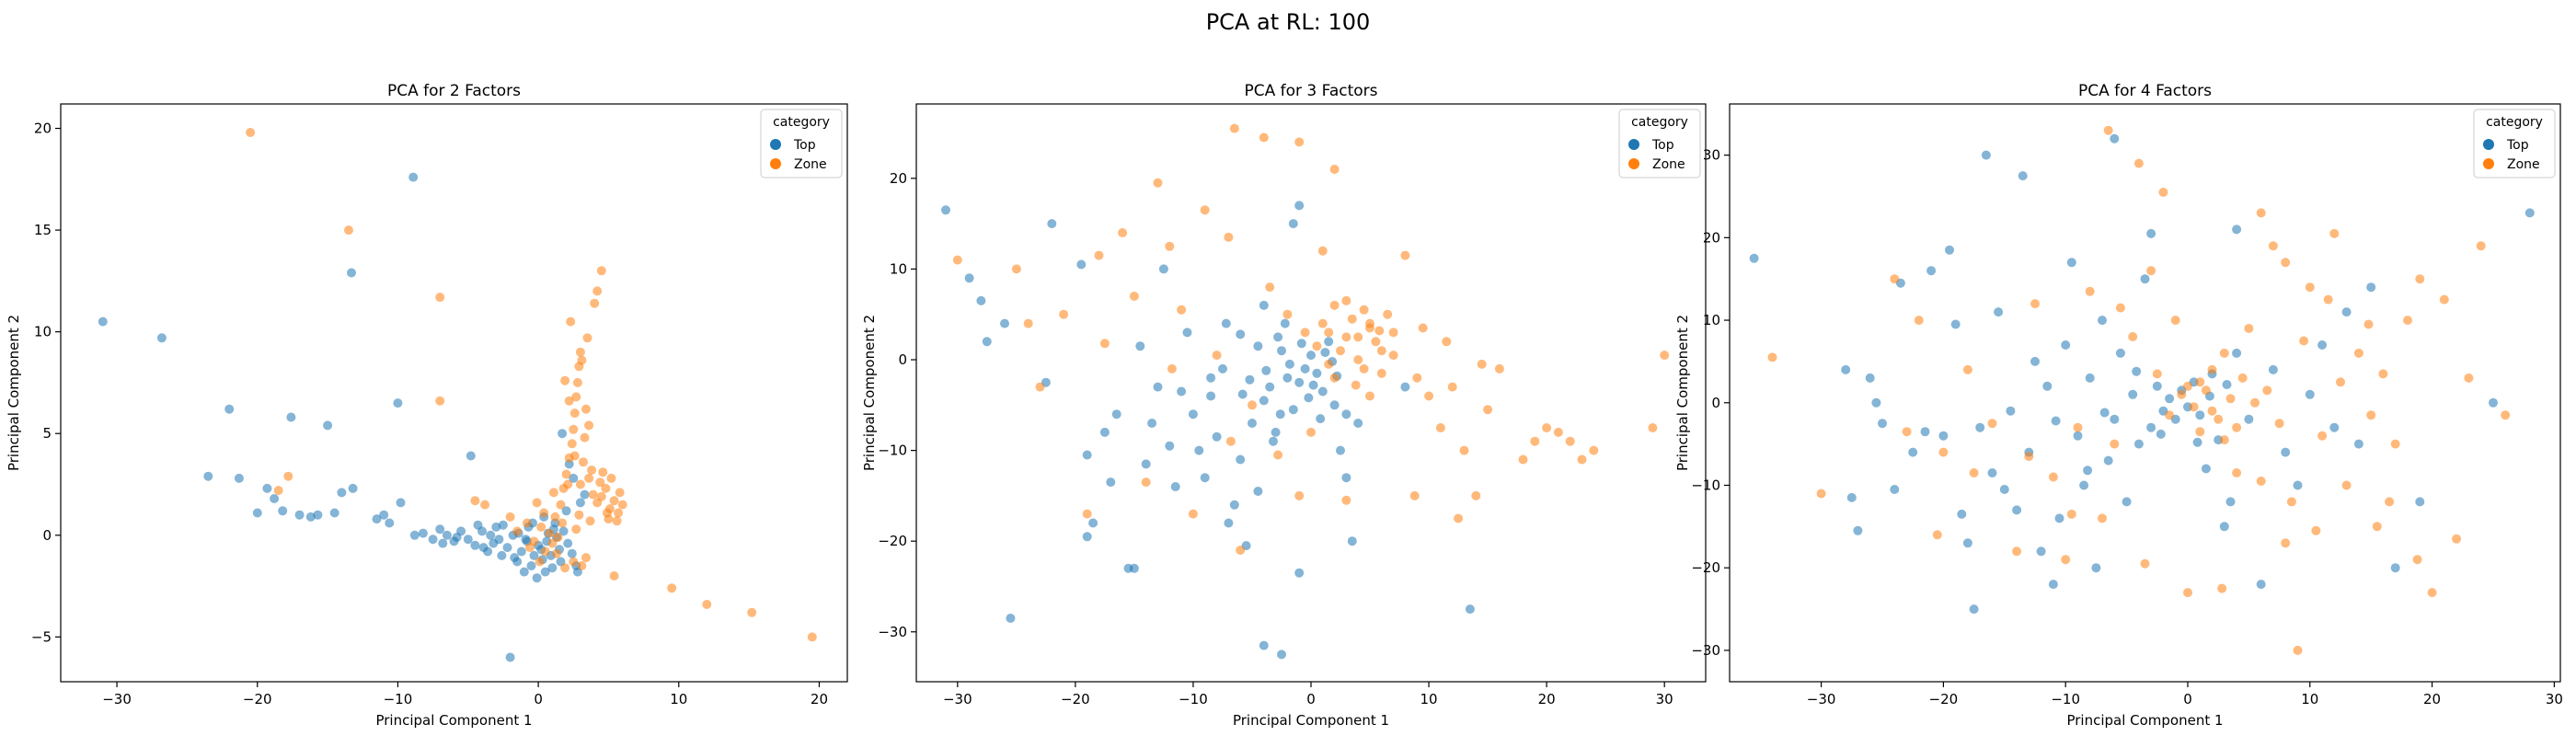 This screenshot has height=736, width=2576. Describe the element at coordinates (810, 164) in the screenshot. I see `legend-label-zone: Zone` at that location.